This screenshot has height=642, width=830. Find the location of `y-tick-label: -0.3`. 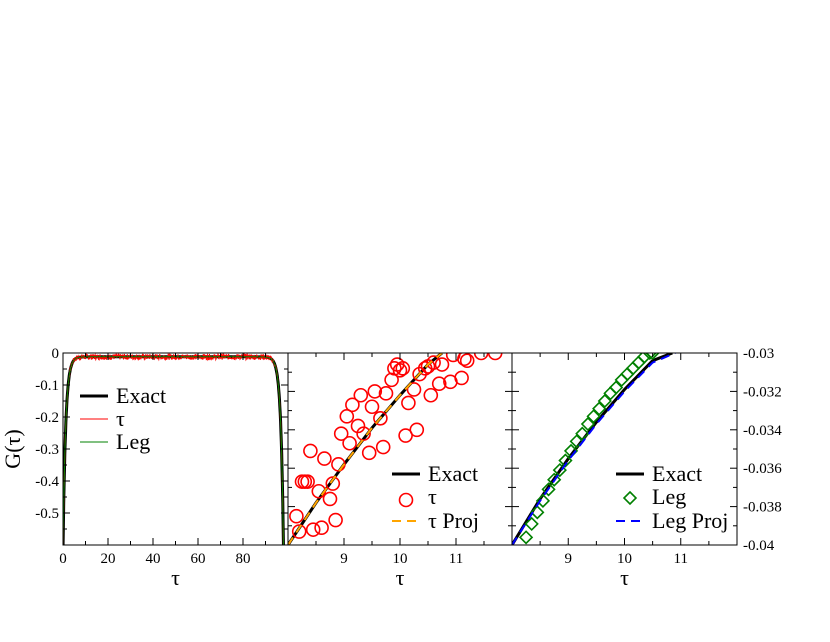

y-tick-label: -0.3 is located at coordinates (47, 450).